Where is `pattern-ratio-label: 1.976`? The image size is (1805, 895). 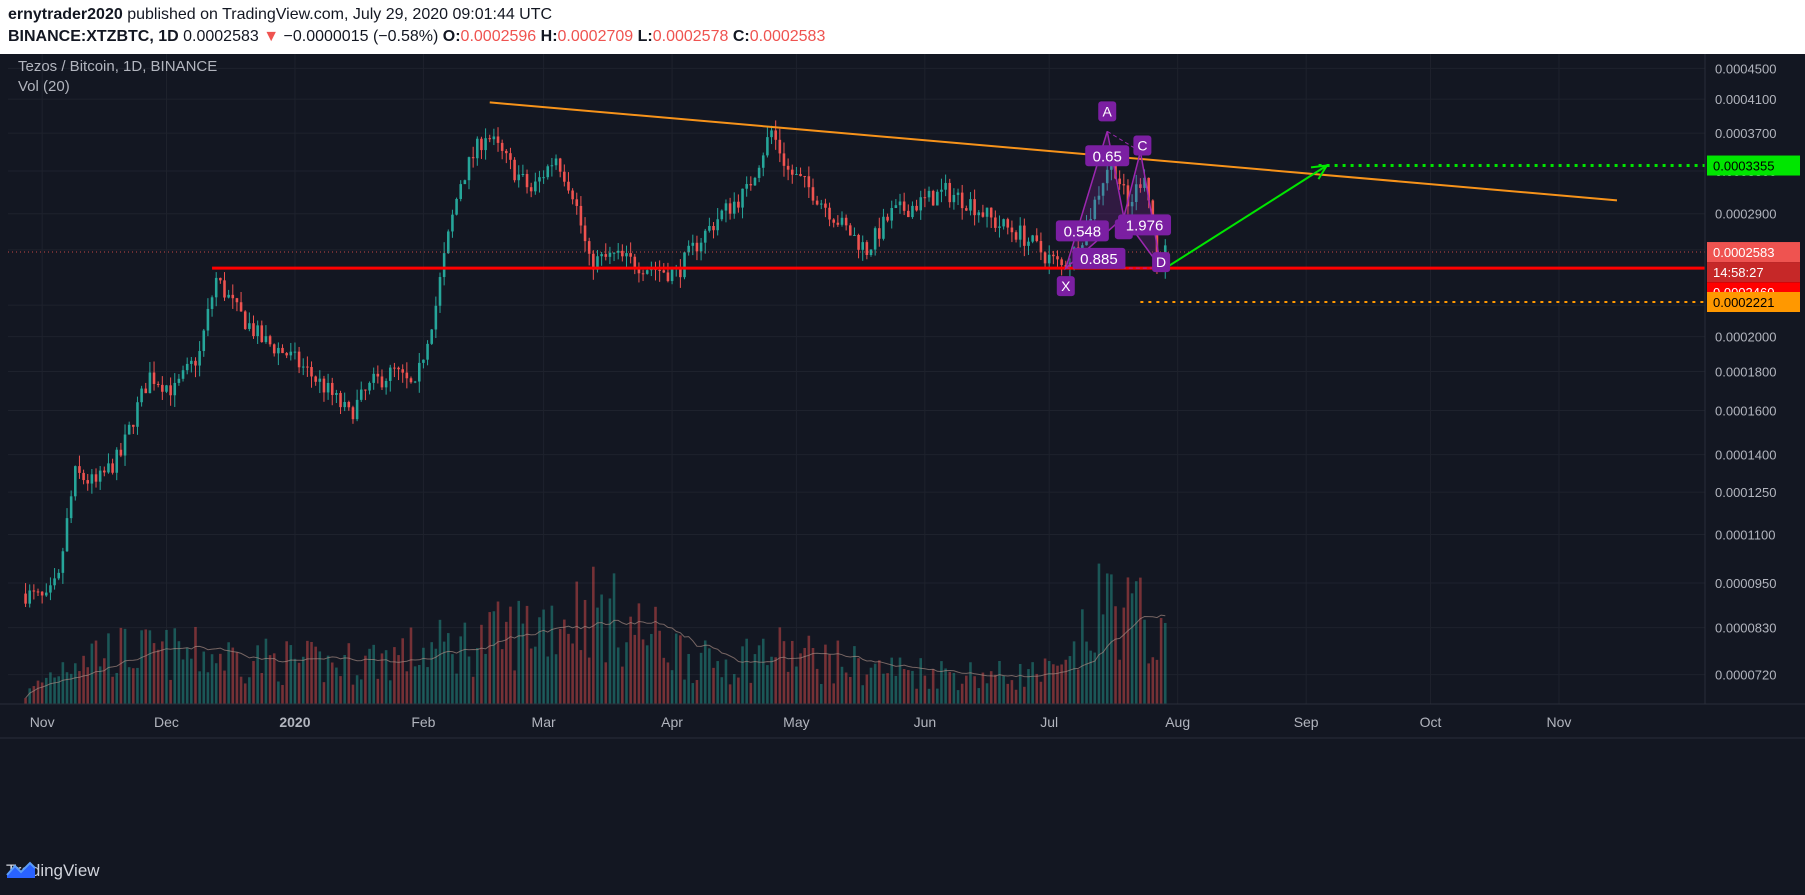
pattern-ratio-label: 1.976 is located at coordinates (1145, 225).